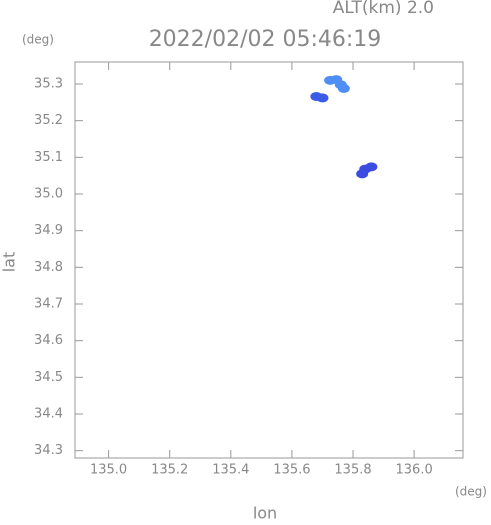 The height and width of the screenshot is (525, 491). I want to click on y-tick-label: 35.0, so click(48, 194).